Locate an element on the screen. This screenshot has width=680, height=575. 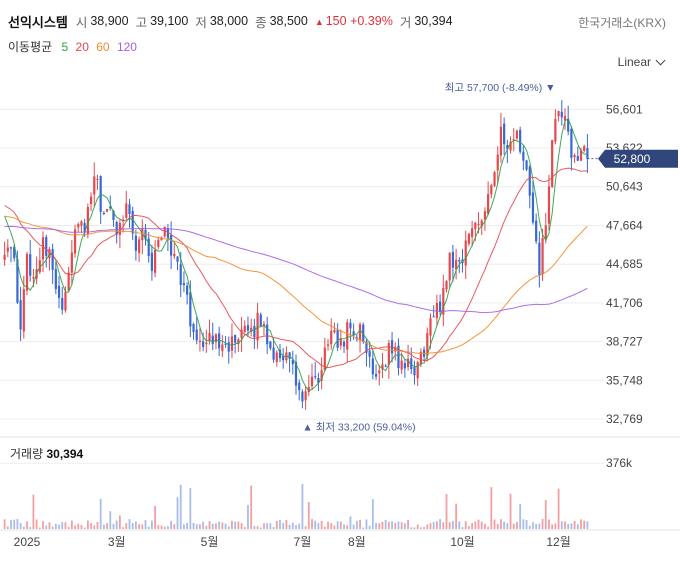
scale-selector-label: Linear is located at coordinates (634, 62).